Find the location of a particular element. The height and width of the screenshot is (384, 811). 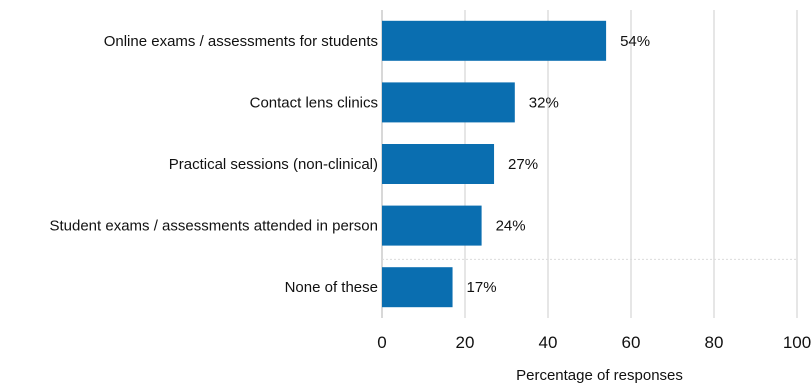

x-tick-label: 60 is located at coordinates (631, 342).